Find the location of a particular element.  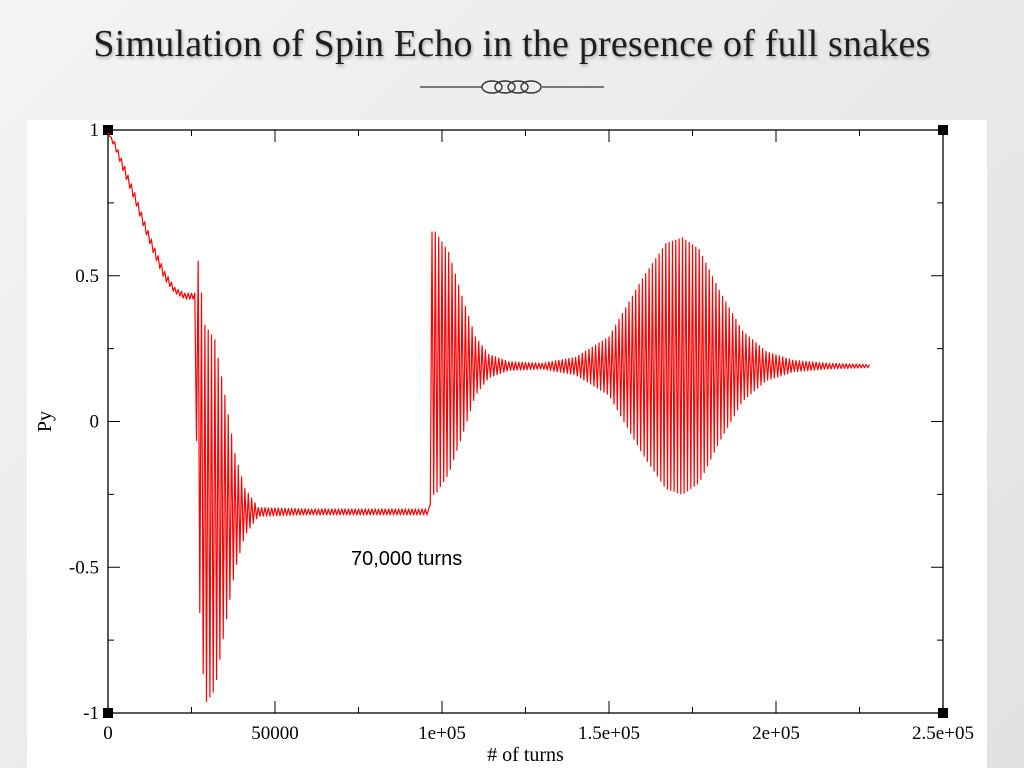

x-axis-label: # of turns is located at coordinates (525, 755).